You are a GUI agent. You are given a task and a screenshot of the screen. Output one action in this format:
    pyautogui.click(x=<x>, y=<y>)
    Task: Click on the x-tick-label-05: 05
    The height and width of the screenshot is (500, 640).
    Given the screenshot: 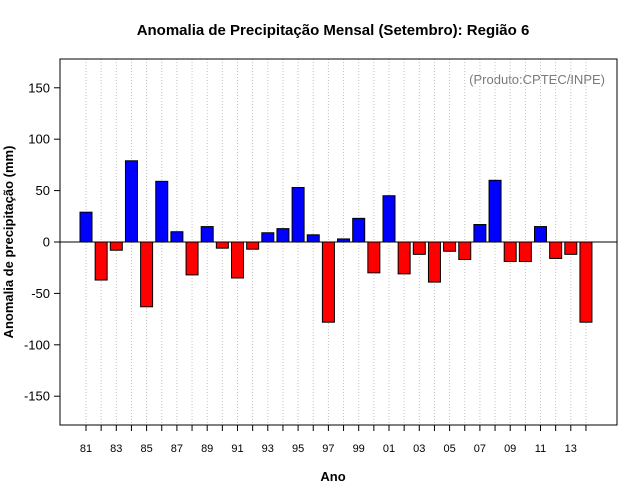 What is the action you would take?
    pyautogui.click(x=449, y=449)
    